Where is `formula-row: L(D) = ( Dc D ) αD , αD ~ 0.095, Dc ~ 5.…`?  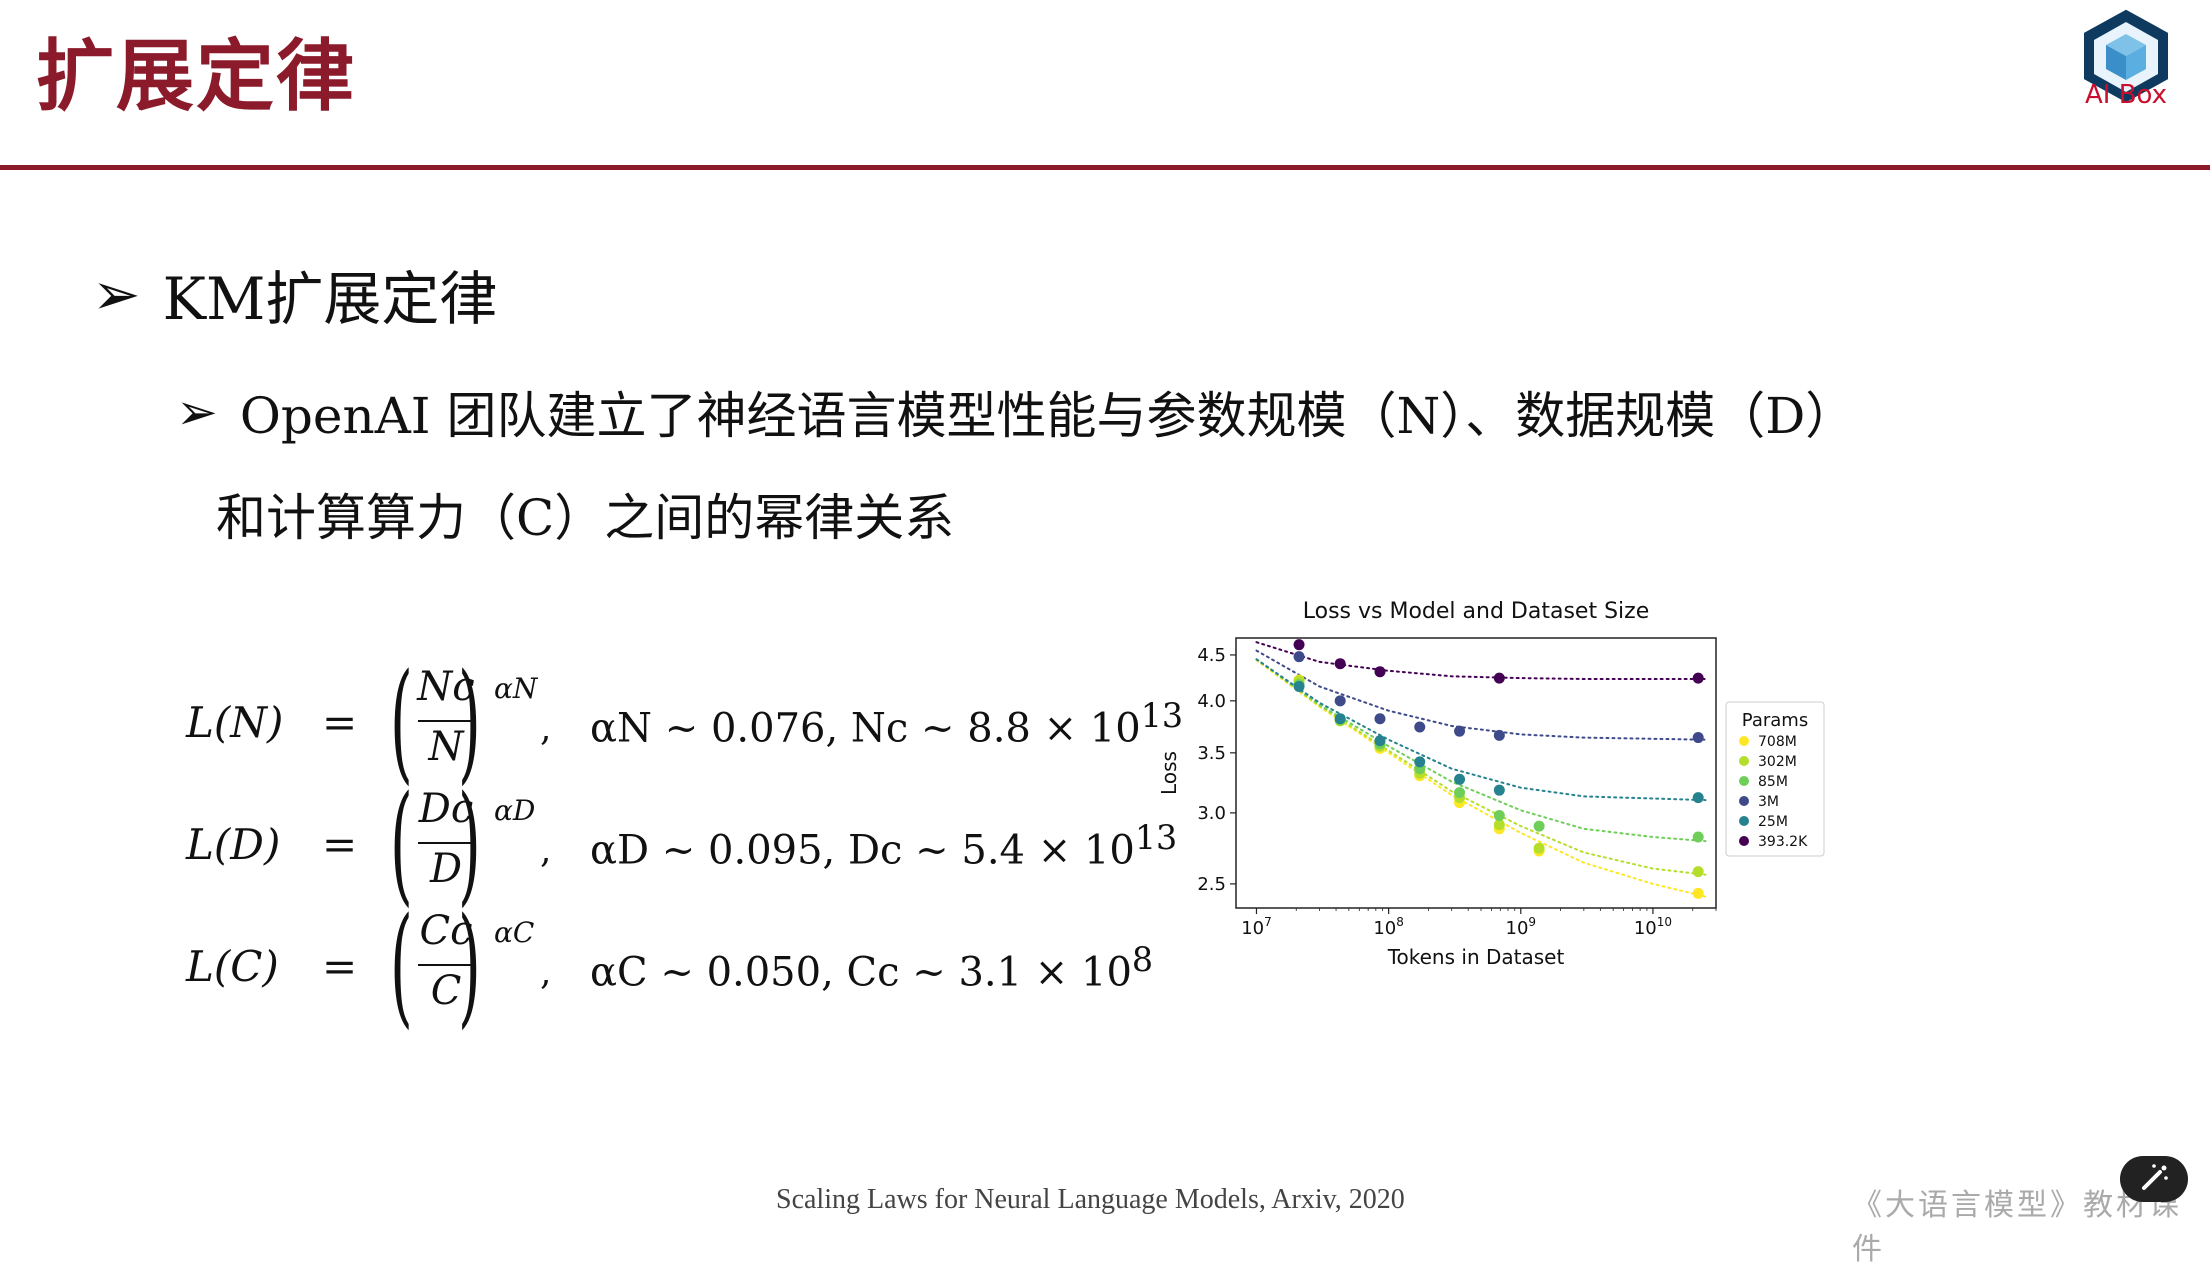
formula-row: L(D) = ( Dc D ) αD , αD ~ 0.095, Dc ~ 5.… is located at coordinates (678, 843).